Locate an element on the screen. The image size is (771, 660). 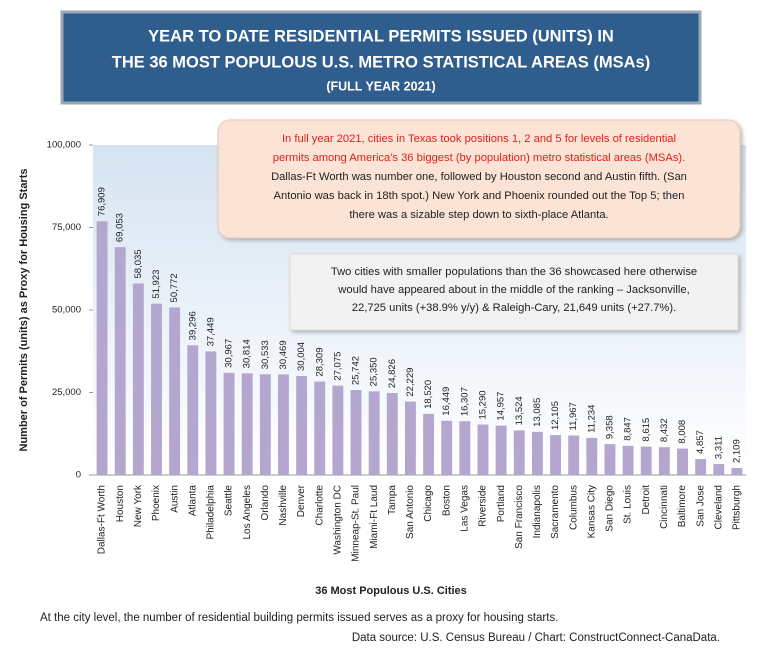
x-tick-label: Boston is located at coordinates (446, 500).